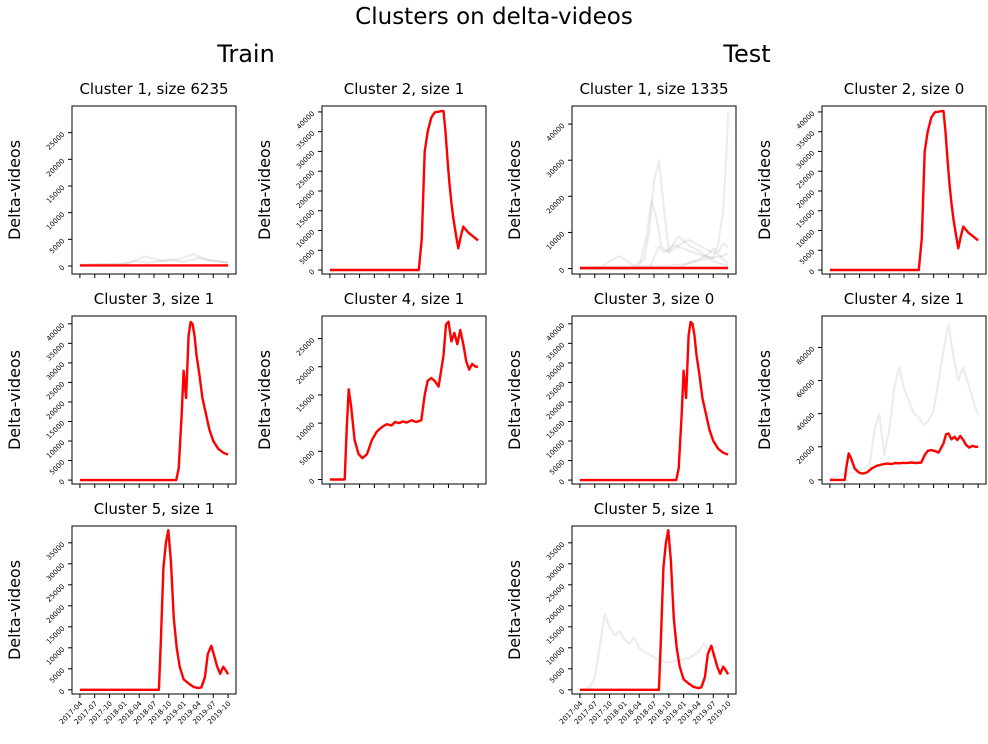 The image size is (988, 744). I want to click on subplot-title: Cluster 1, size 1335, so click(653, 89).